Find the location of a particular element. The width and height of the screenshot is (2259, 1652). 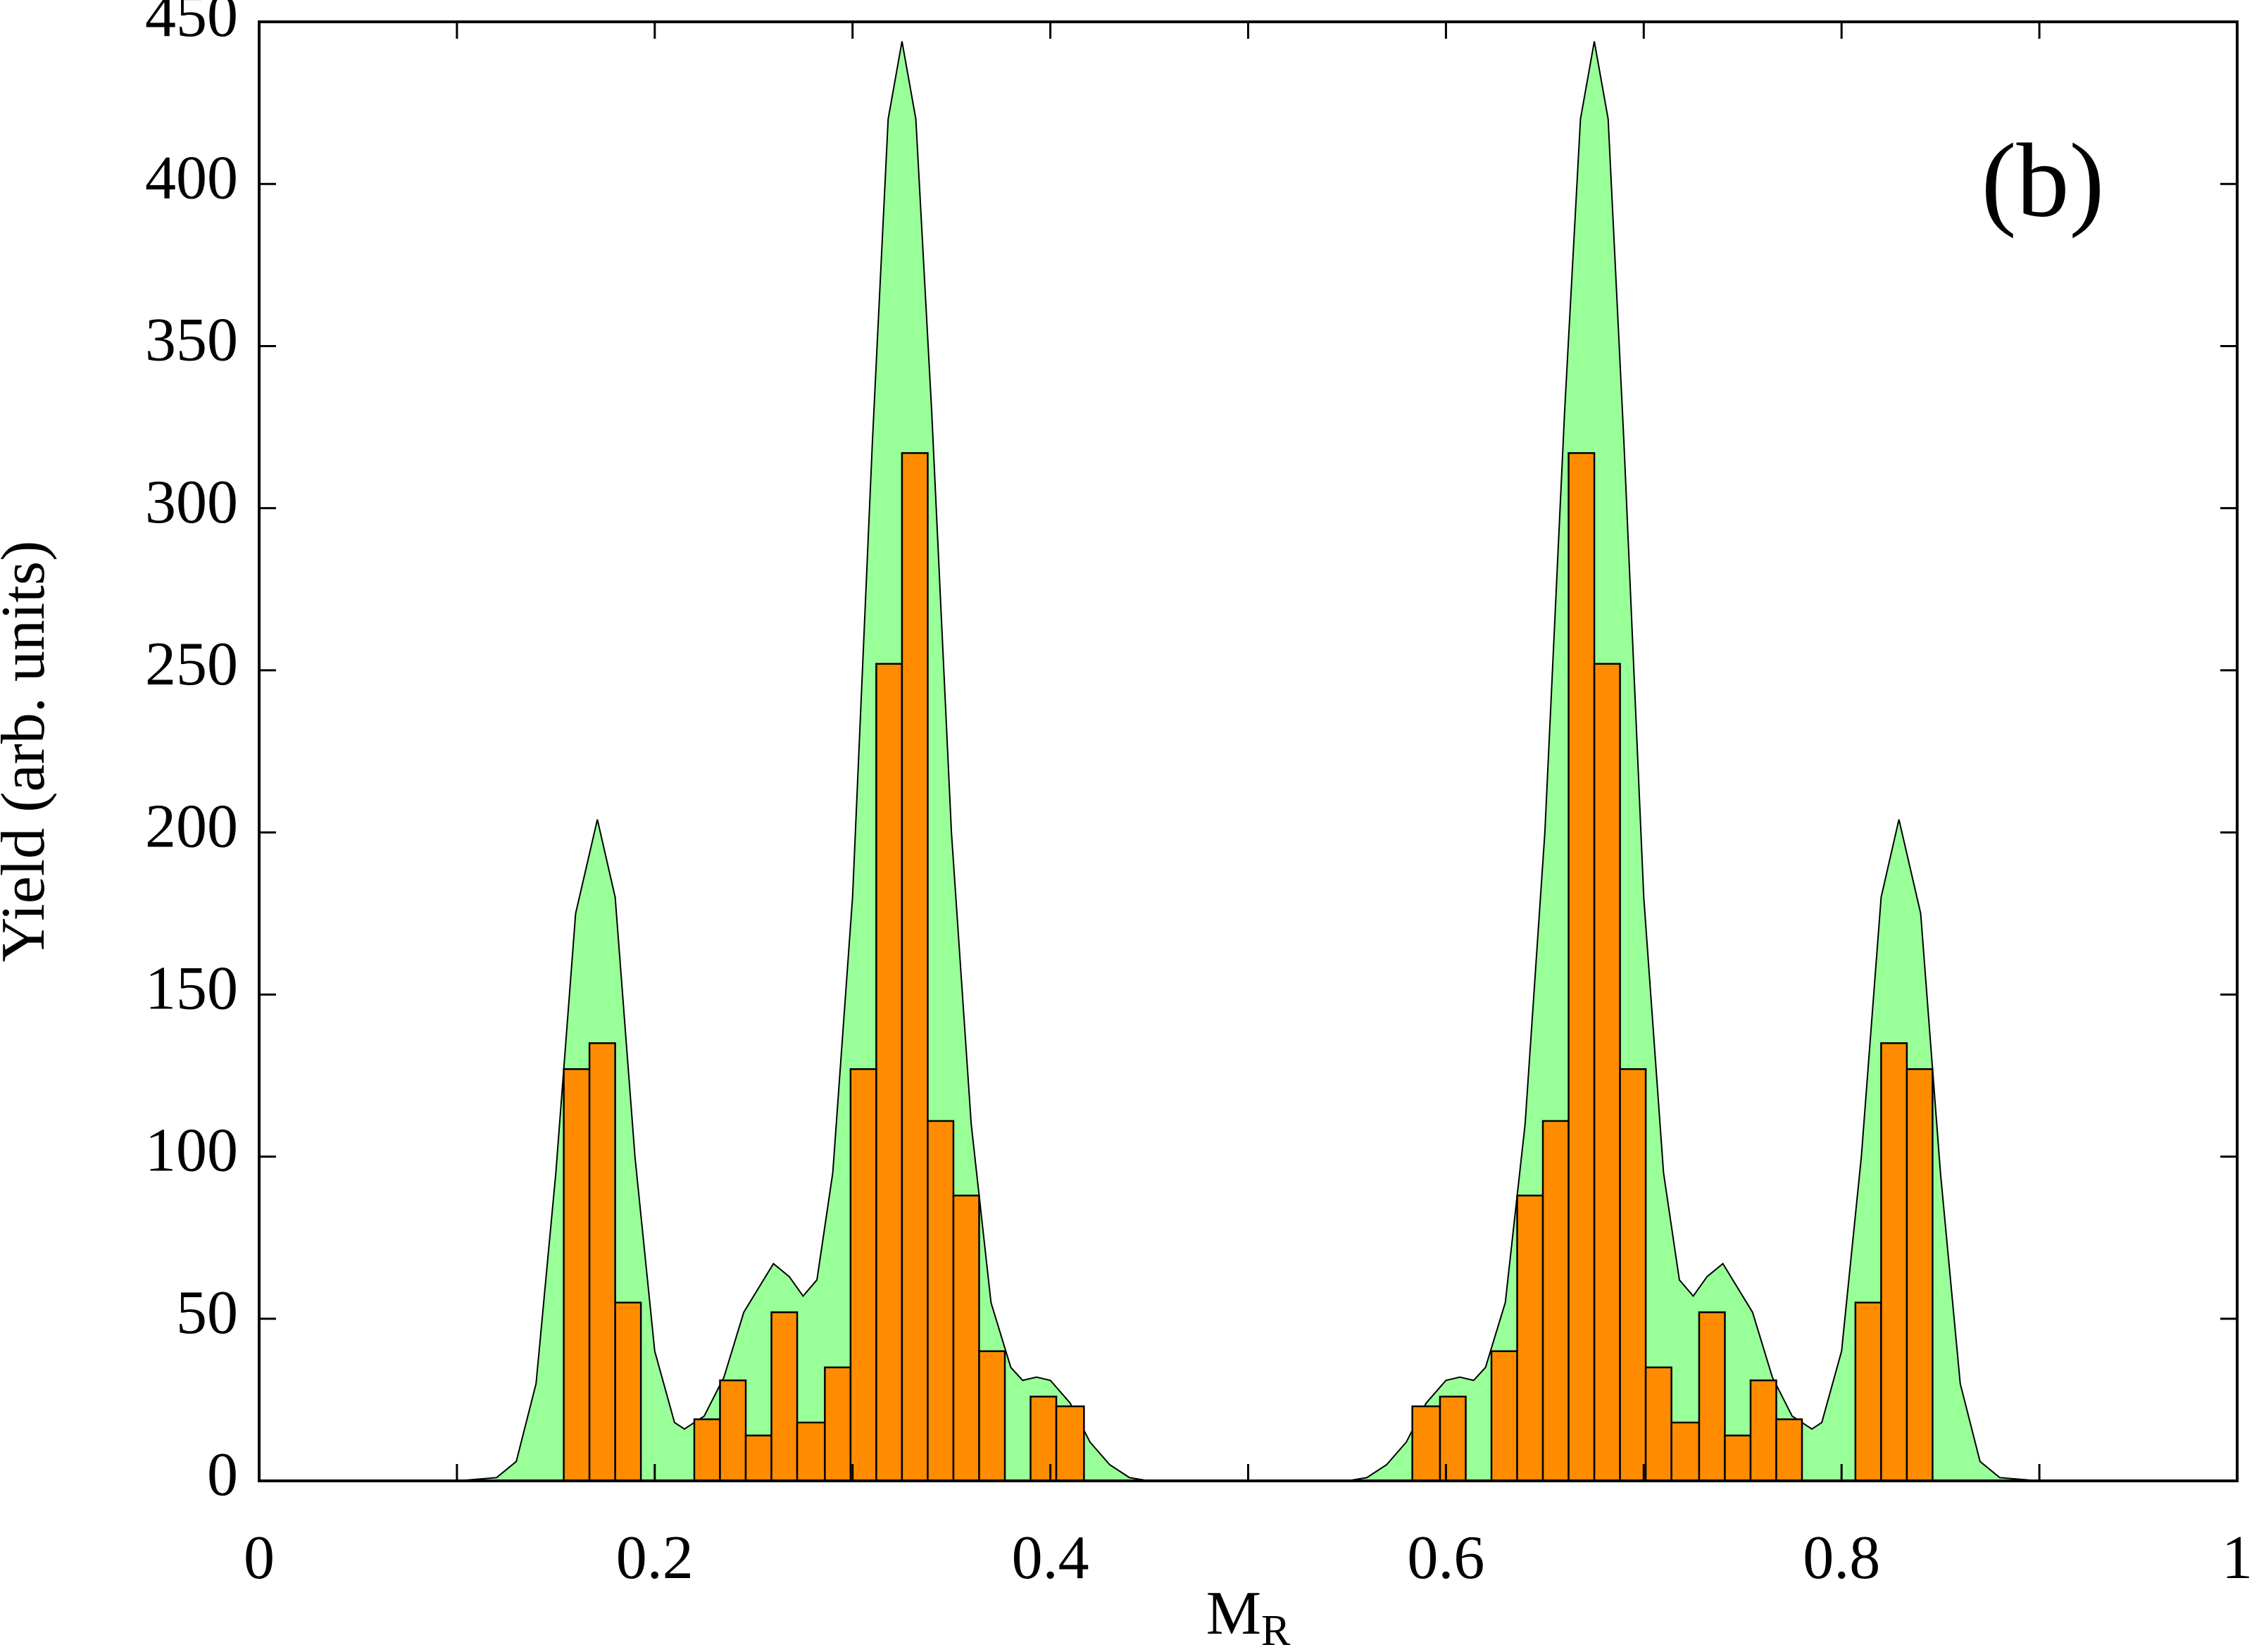

x-tick-label: 0.6 is located at coordinates (1445, 1558).